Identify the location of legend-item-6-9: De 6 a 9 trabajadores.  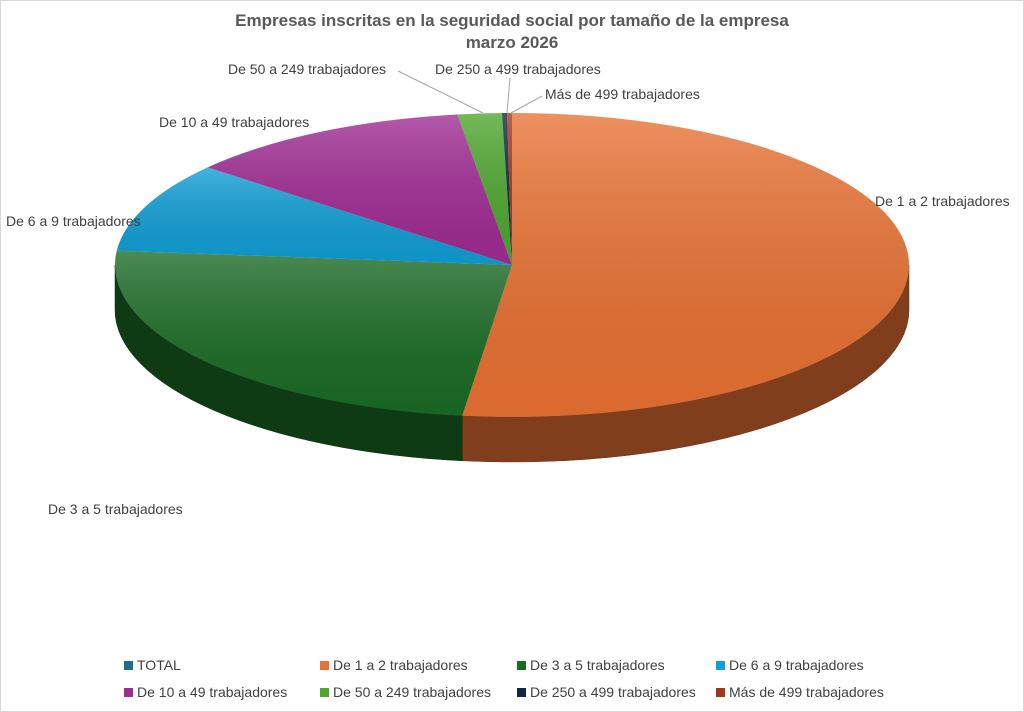
(790, 665).